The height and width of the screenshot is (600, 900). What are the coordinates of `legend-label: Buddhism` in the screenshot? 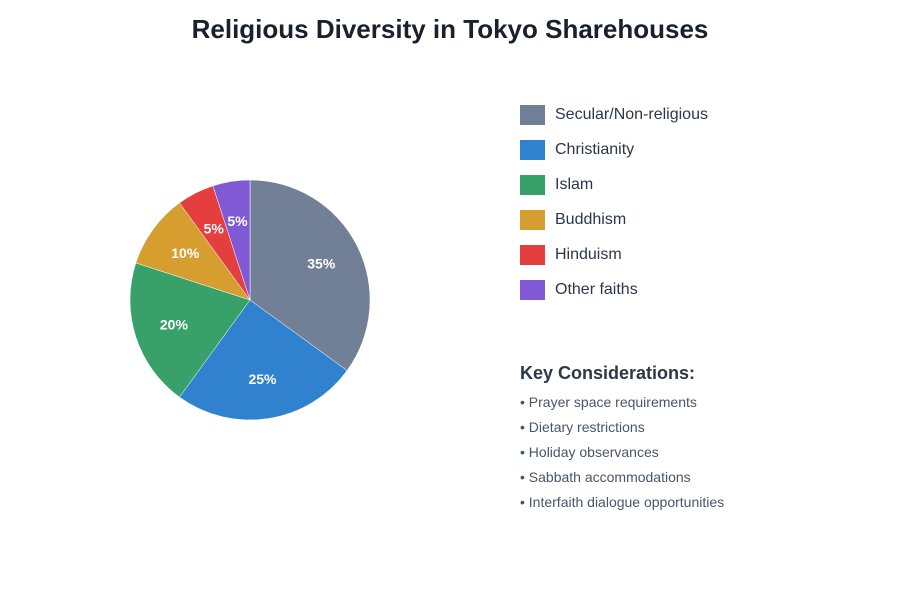 It's located at (591, 219).